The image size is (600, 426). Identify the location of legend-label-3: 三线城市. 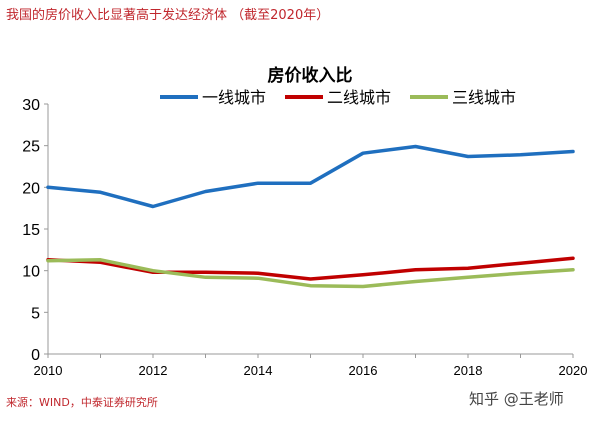
(484, 97).